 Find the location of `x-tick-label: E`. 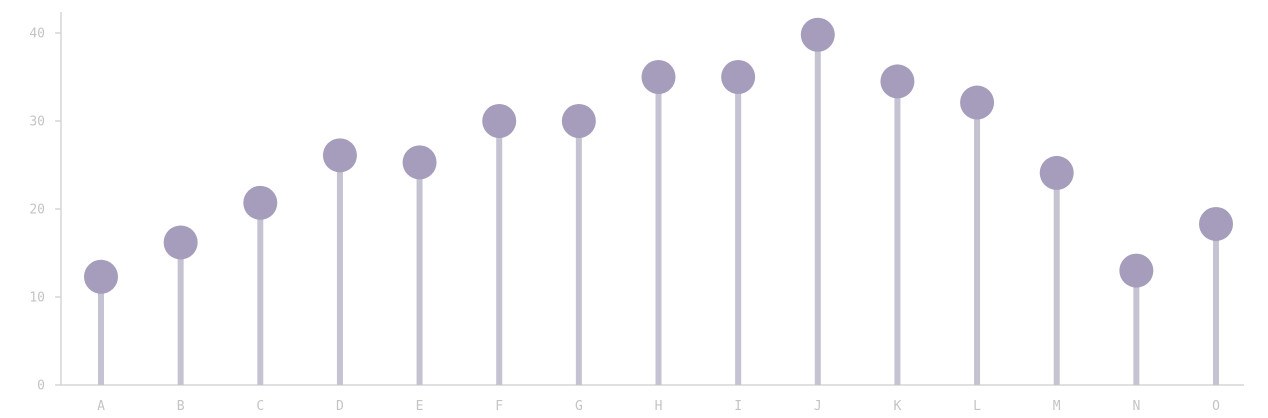

x-tick-label: E is located at coordinates (420, 406).